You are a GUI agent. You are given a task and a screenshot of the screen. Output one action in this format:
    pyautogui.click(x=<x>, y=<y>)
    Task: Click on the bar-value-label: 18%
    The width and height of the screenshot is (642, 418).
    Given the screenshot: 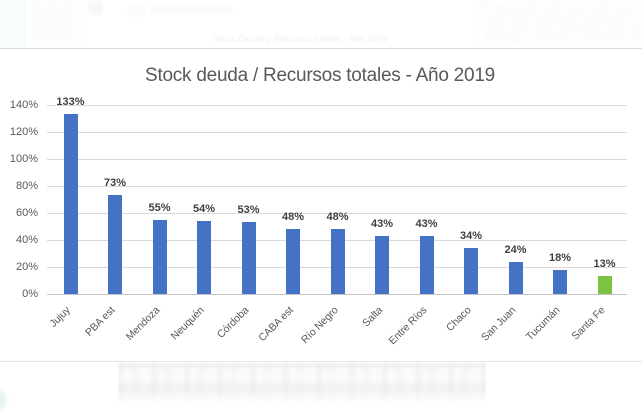 What is the action you would take?
    pyautogui.click(x=560, y=258)
    